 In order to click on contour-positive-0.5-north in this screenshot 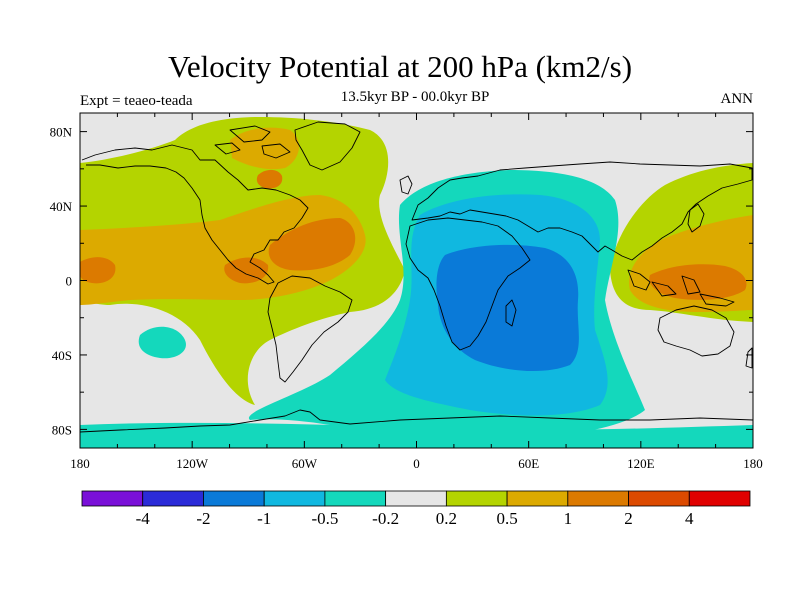, I will do `click(265, 148)`.